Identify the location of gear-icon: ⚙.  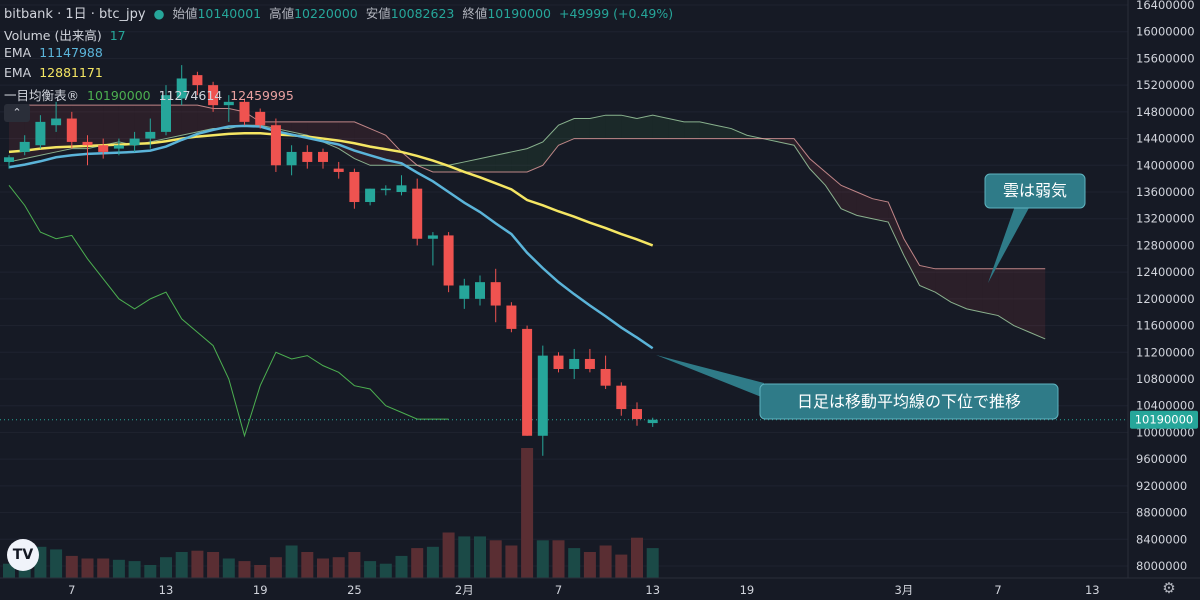
(1169, 588).